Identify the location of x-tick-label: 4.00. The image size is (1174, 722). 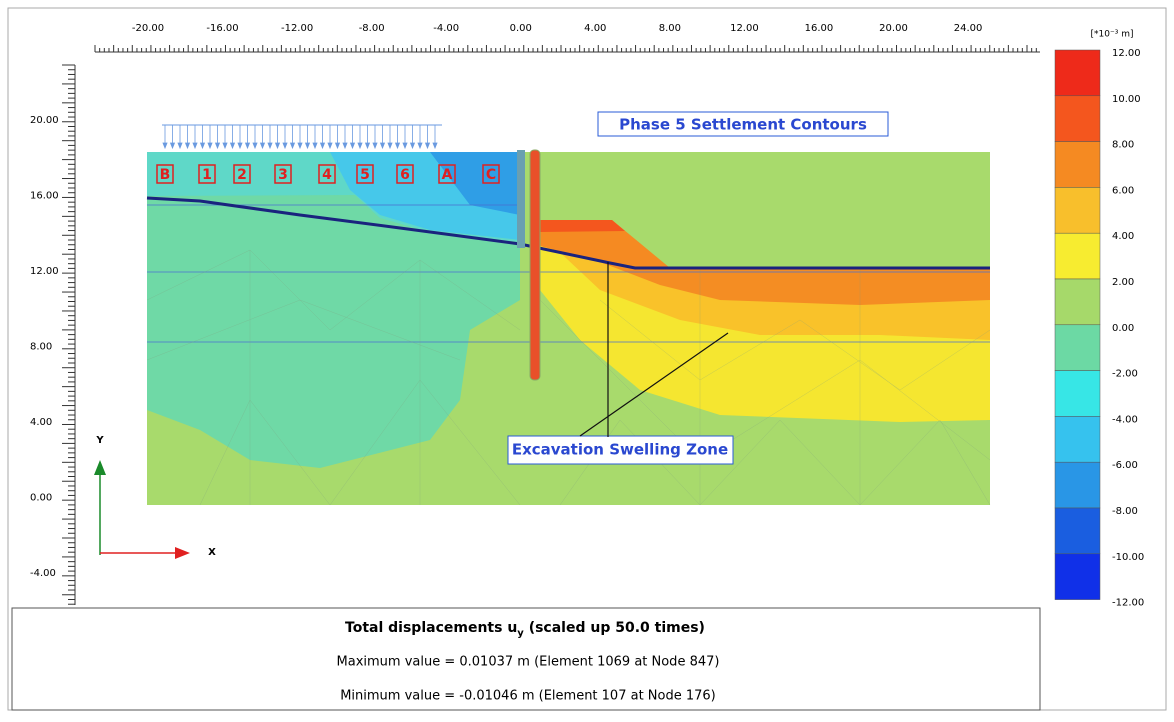
(595, 28).